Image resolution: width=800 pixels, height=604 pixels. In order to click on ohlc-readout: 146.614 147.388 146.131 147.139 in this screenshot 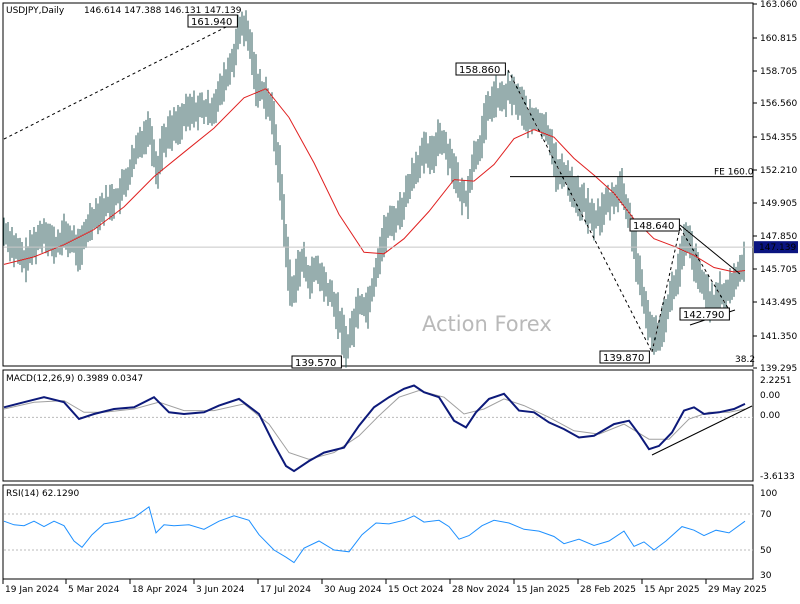, I will do `click(163, 11)`.